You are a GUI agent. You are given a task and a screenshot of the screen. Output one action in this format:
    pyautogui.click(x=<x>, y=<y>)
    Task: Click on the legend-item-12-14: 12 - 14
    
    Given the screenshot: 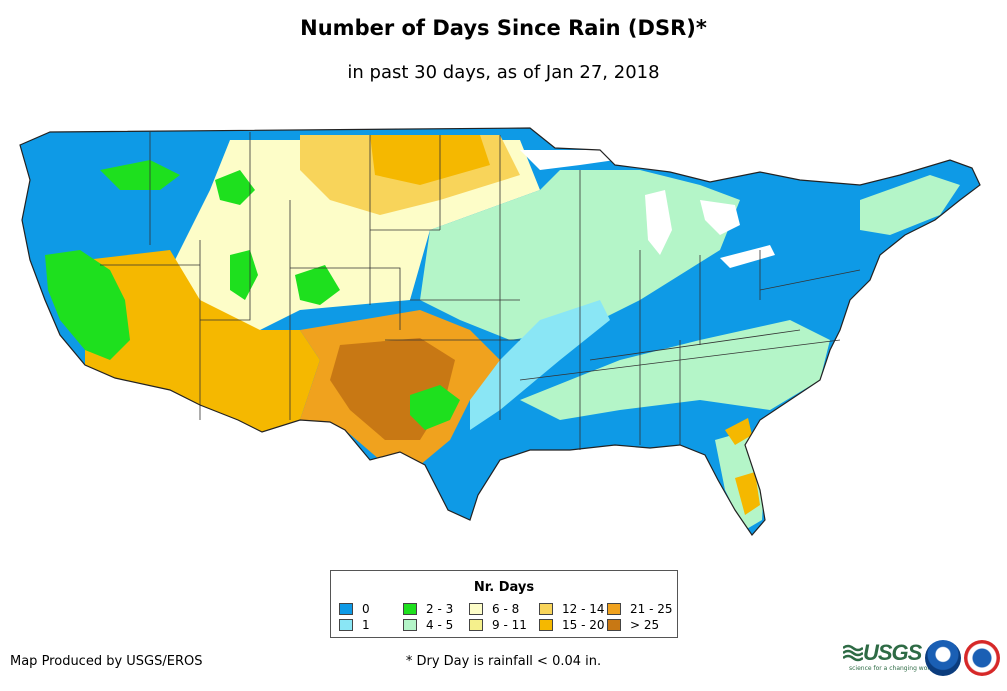 What is the action you would take?
    pyautogui.click(x=572, y=609)
    